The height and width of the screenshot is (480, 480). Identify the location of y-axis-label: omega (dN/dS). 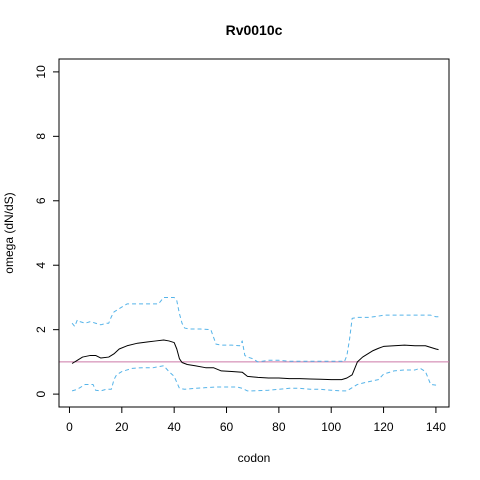
(9, 232).